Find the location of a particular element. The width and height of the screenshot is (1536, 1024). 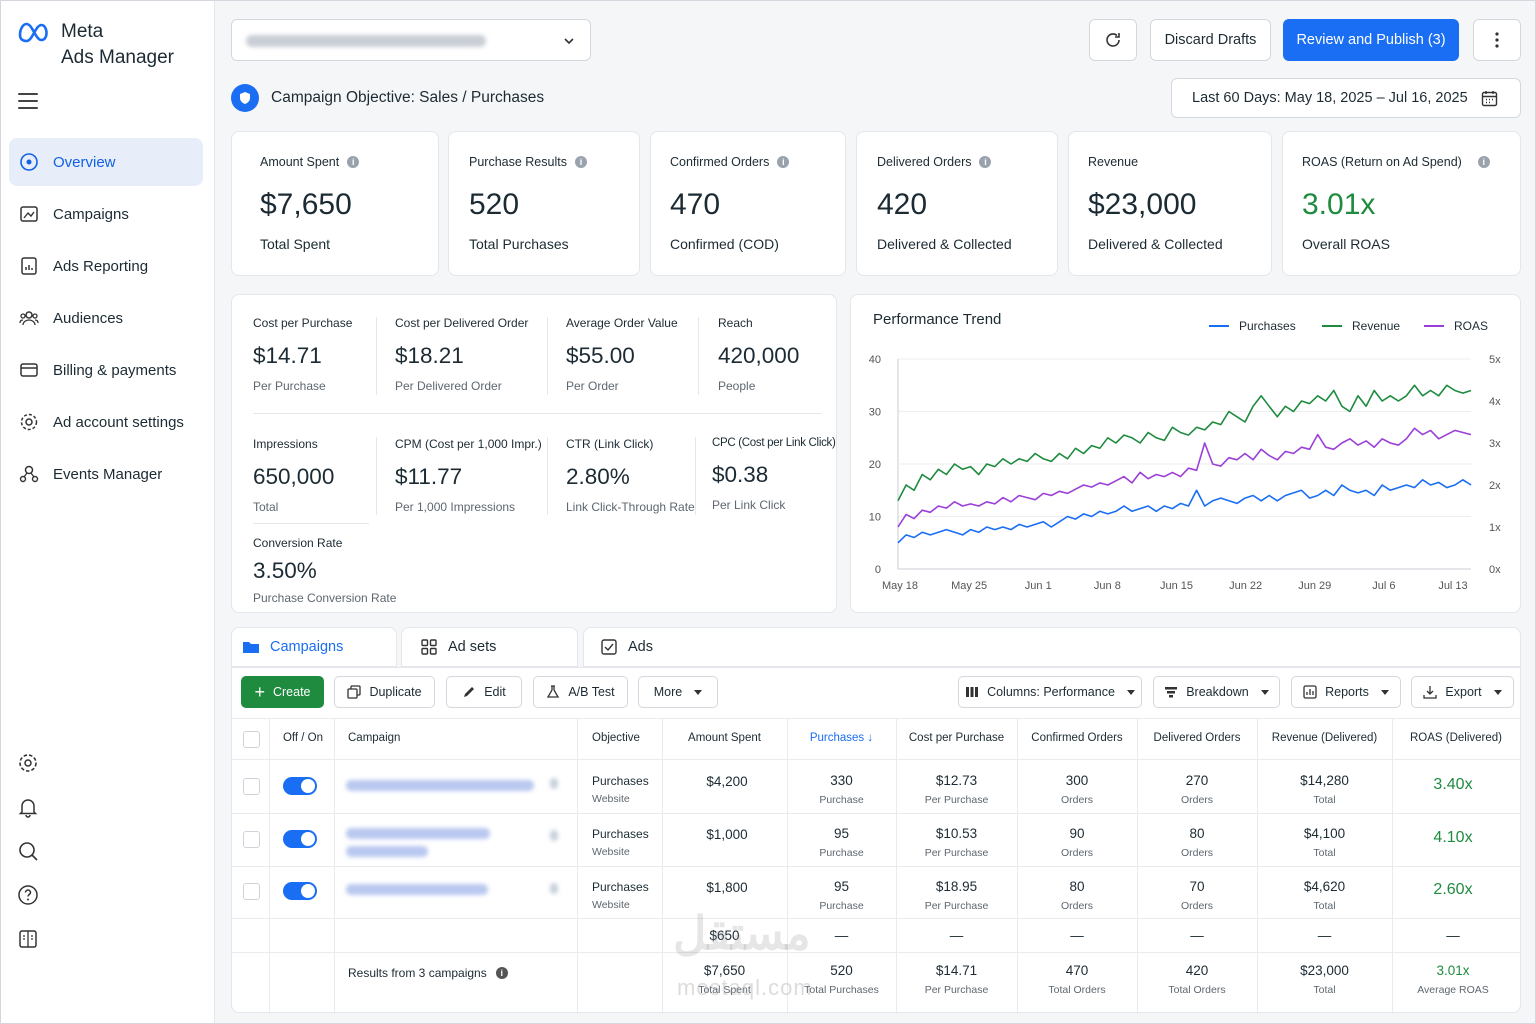

settings-icon is located at coordinates (29, 422).